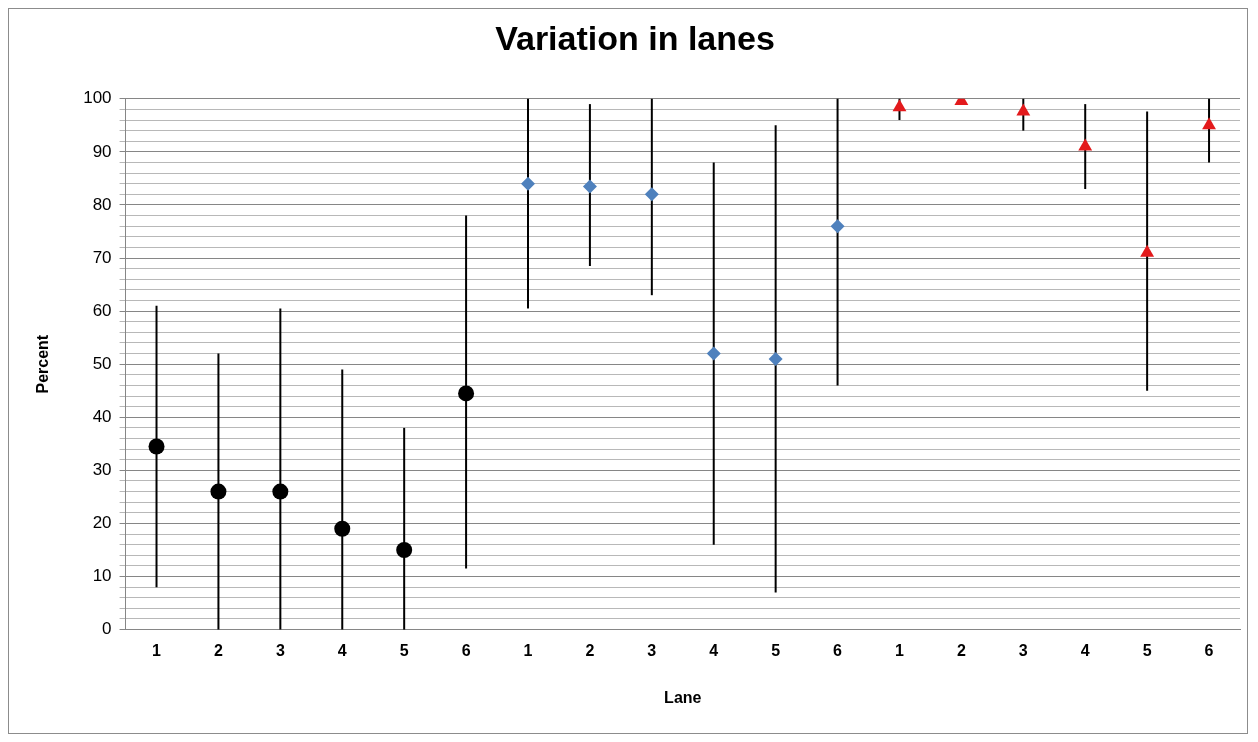 The image size is (1258, 742). I want to click on y-tick-label: 10, so click(102, 576).